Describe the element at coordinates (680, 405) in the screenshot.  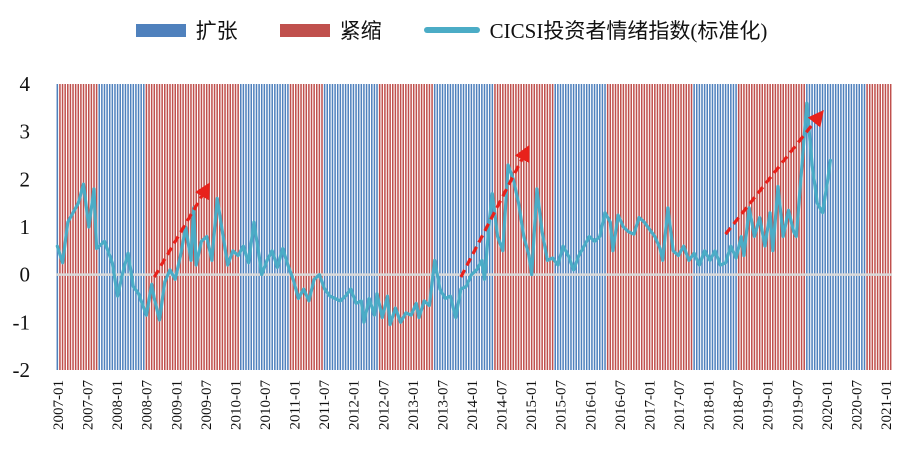
I see `x-tick-label: 2017-07` at that location.